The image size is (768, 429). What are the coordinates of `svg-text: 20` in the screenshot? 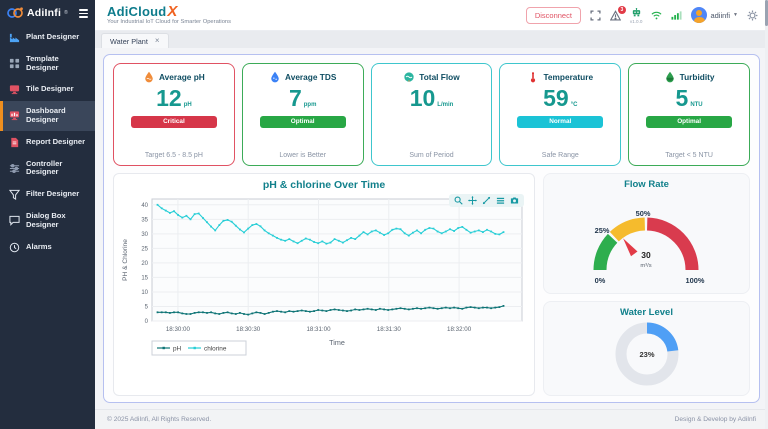 It's located at (144, 264).